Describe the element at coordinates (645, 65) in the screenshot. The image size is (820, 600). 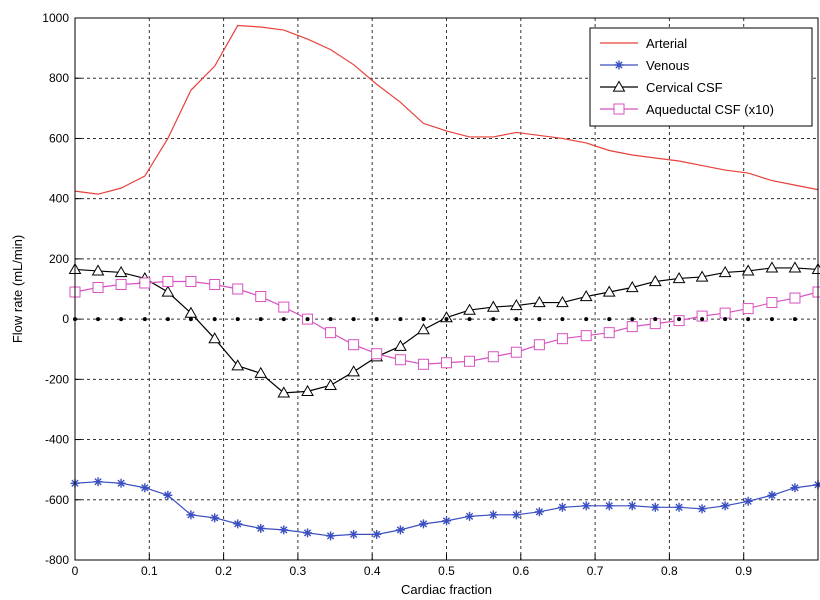
I see `legend-entry: Venous` at that location.